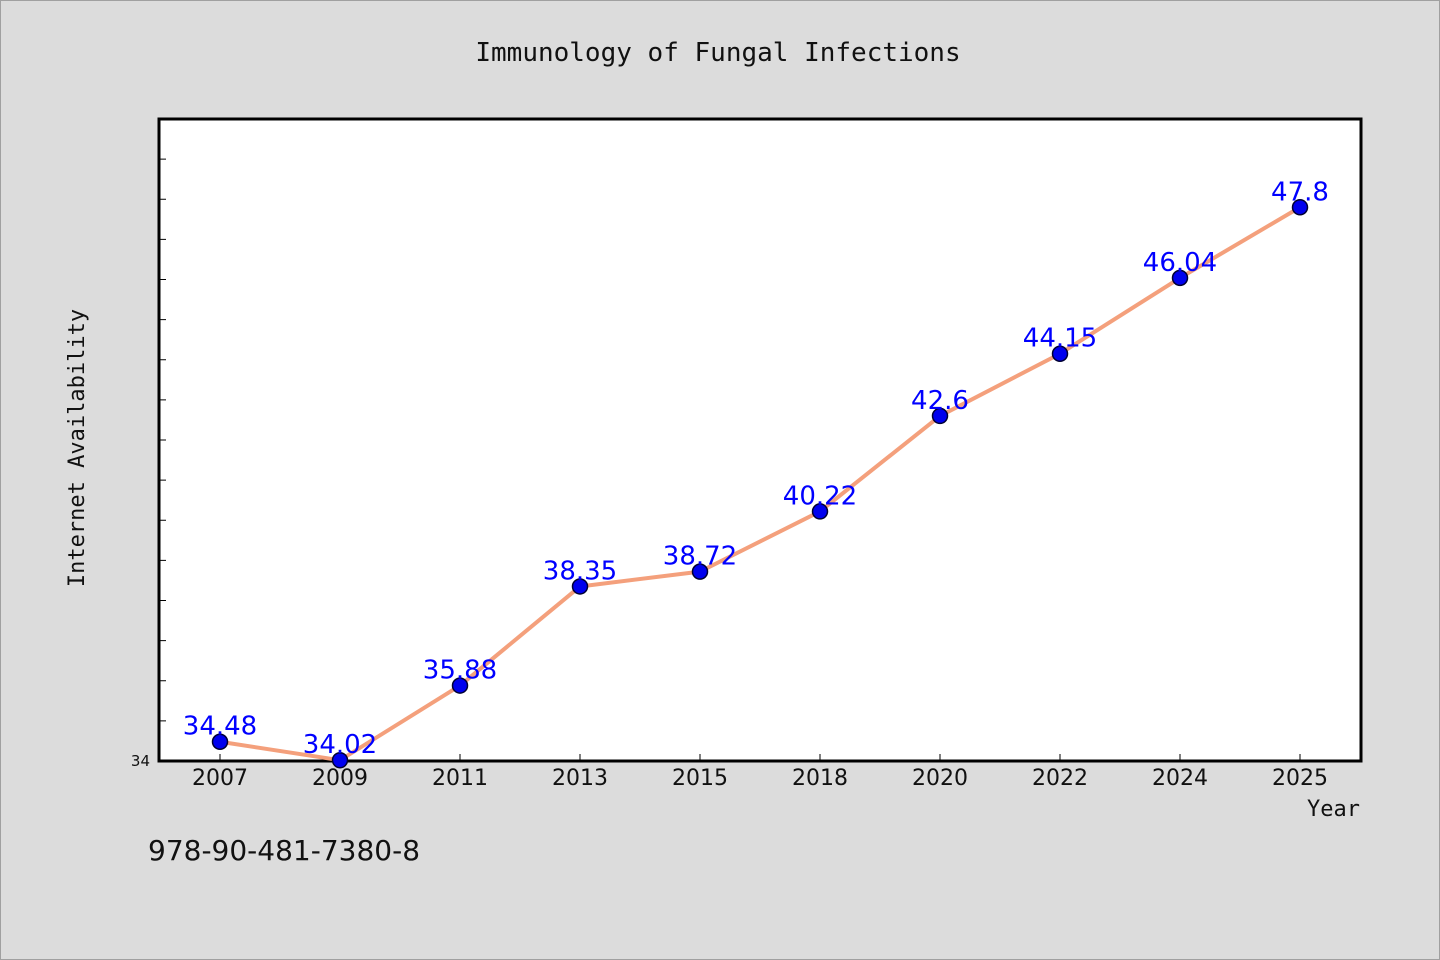  What do you see at coordinates (940, 778) in the screenshot?
I see `x-tick-label: 2020` at bounding box center [940, 778].